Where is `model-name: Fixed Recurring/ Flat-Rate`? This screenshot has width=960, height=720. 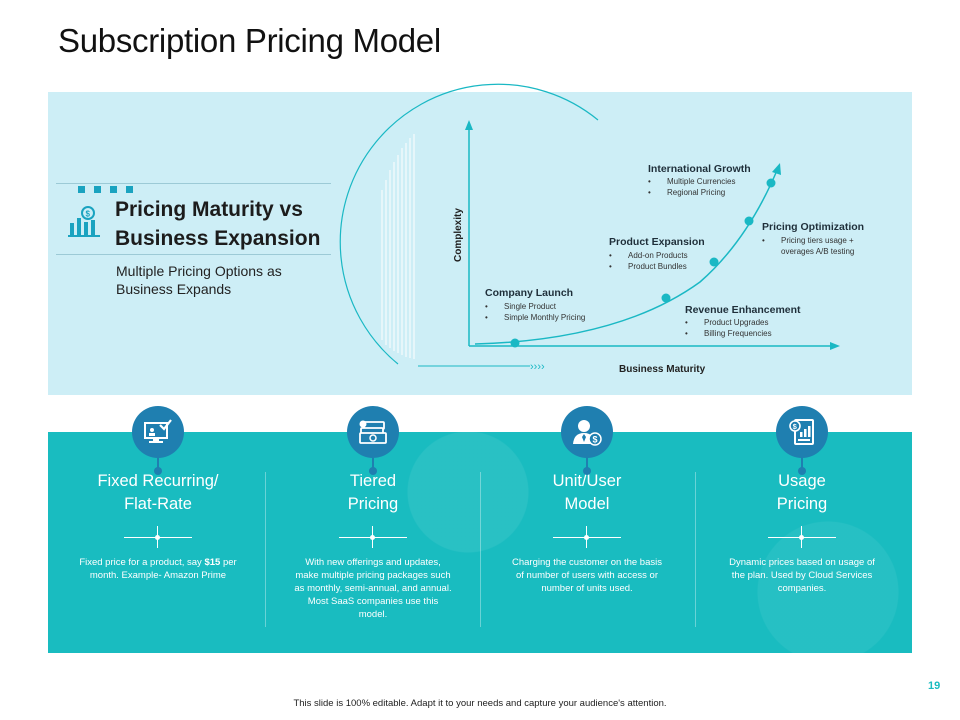 model-name: Fixed Recurring/ Flat-Rate is located at coordinates (158, 492).